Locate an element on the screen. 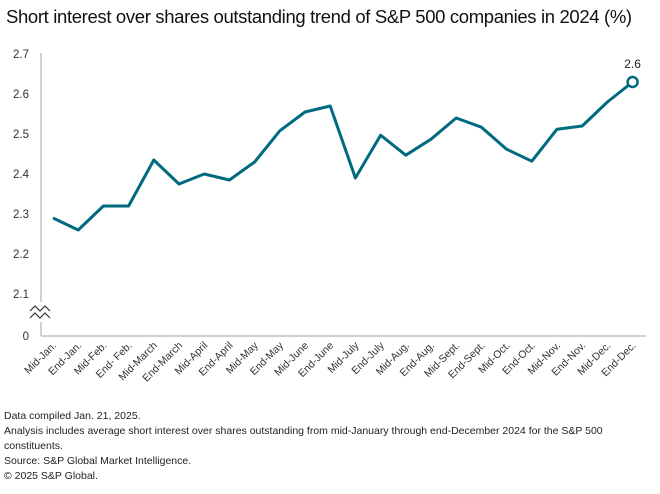 Image resolution: width=660 pixels, height=494 pixels. annotations: 2.6 is located at coordinates (632, 73).